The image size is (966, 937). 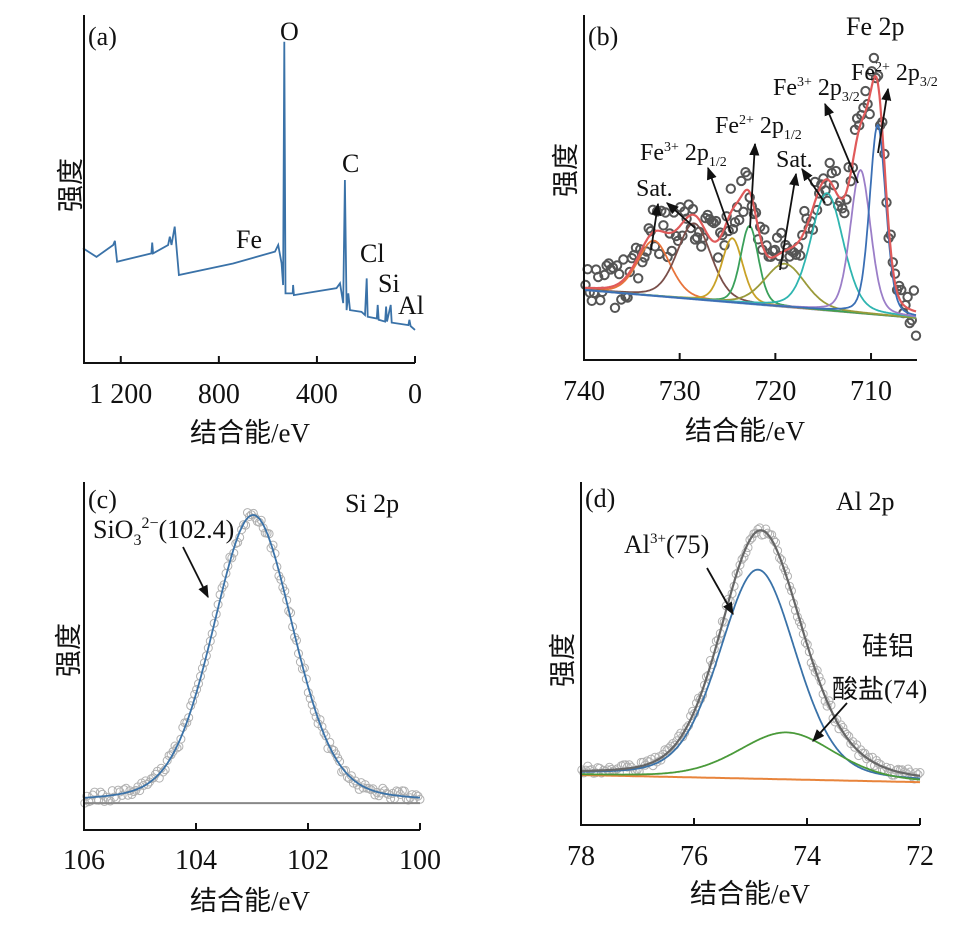 What do you see at coordinates (875, 26) in the screenshot?
I see `title-fe-2p: Fe 2p` at bounding box center [875, 26].